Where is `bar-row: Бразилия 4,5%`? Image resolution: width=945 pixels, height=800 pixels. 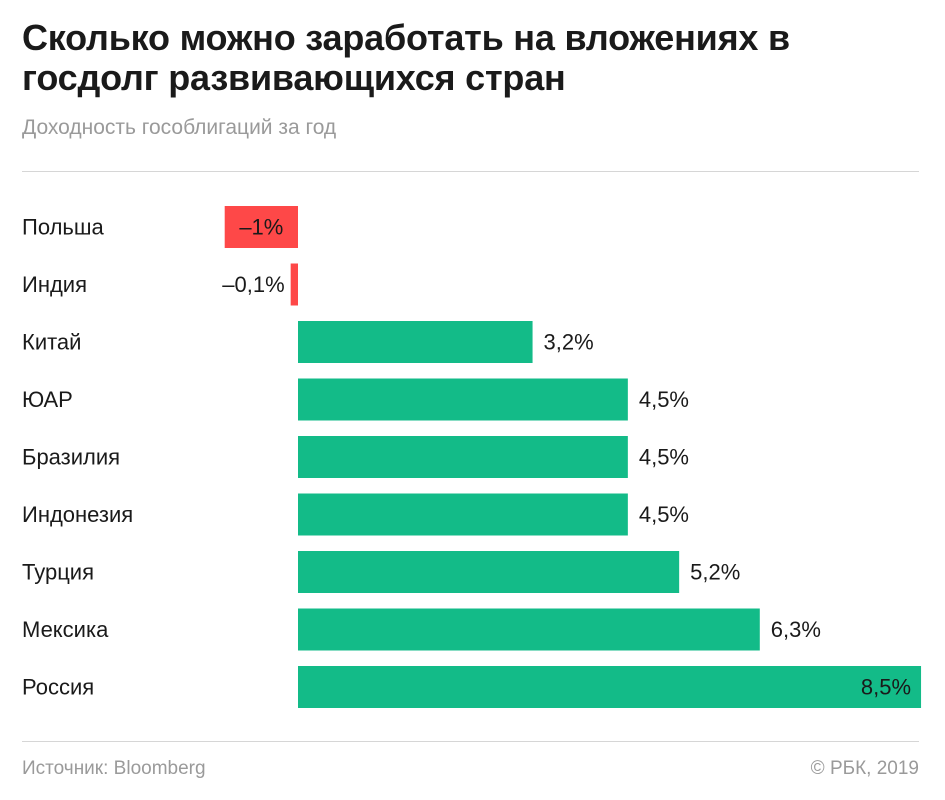 bar-row: Бразилия 4,5% is located at coordinates (355, 457).